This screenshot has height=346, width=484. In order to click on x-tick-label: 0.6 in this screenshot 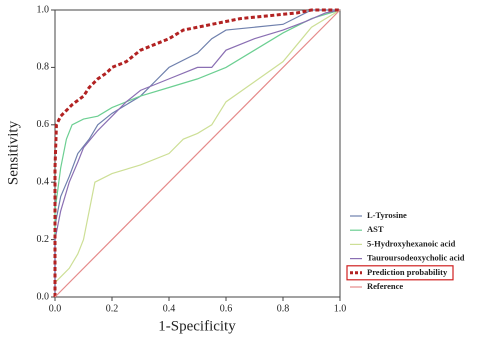, I will do `click(226, 308)`.